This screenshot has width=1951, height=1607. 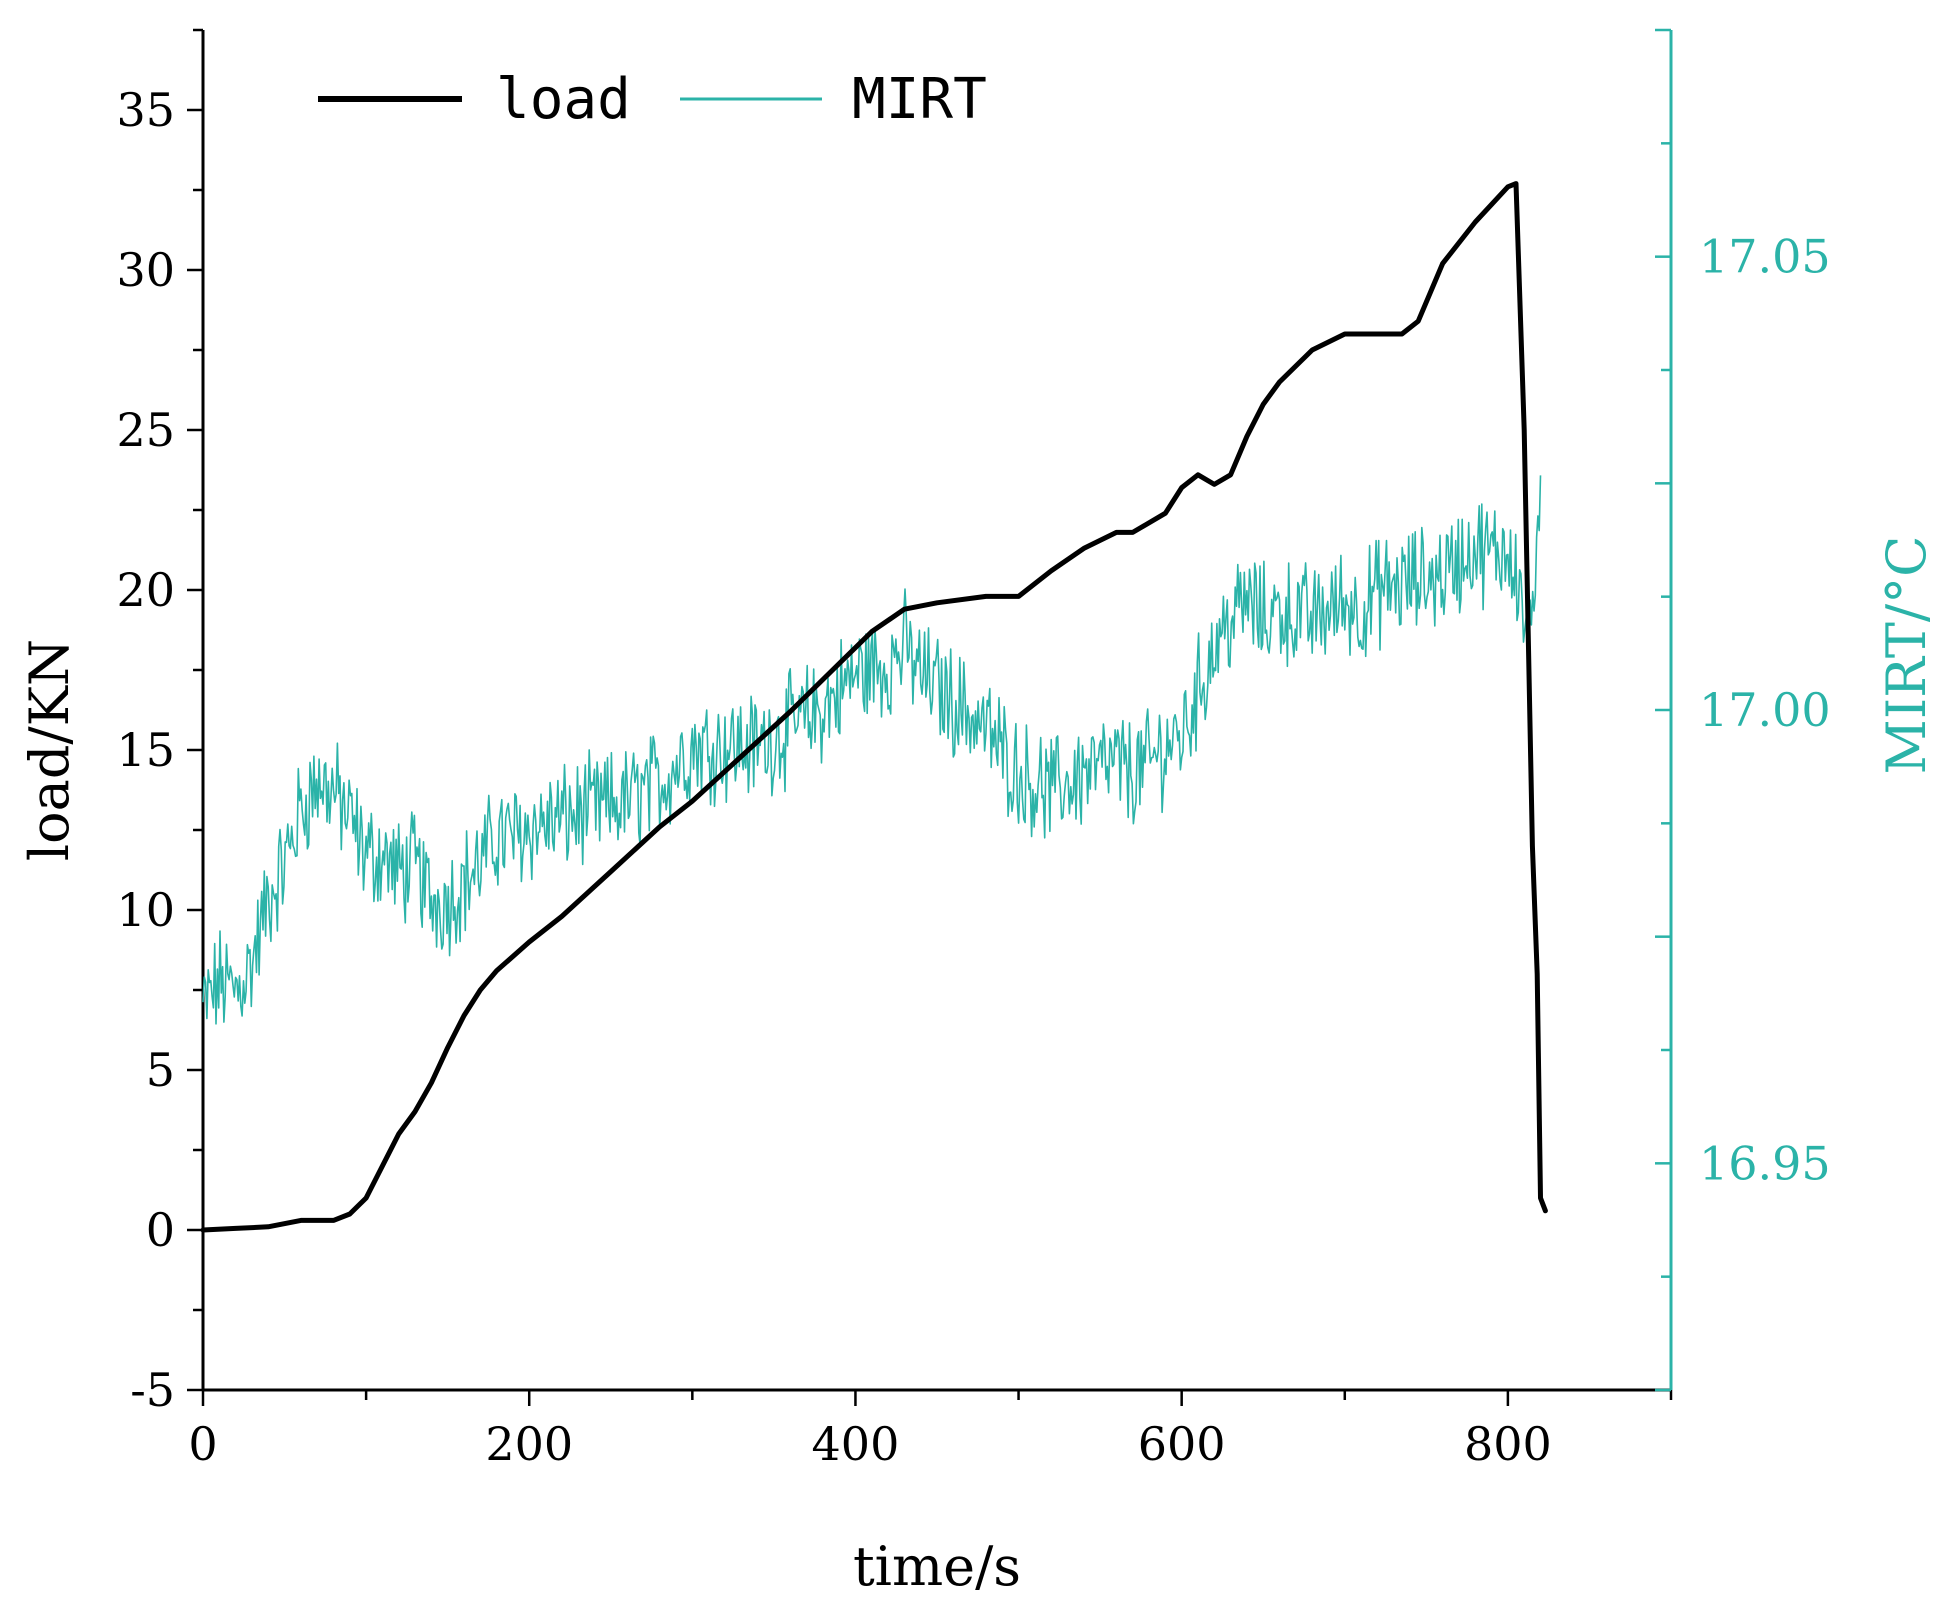 What do you see at coordinates (145, 590) in the screenshot?
I see `left-y-tick-label: 20` at bounding box center [145, 590].